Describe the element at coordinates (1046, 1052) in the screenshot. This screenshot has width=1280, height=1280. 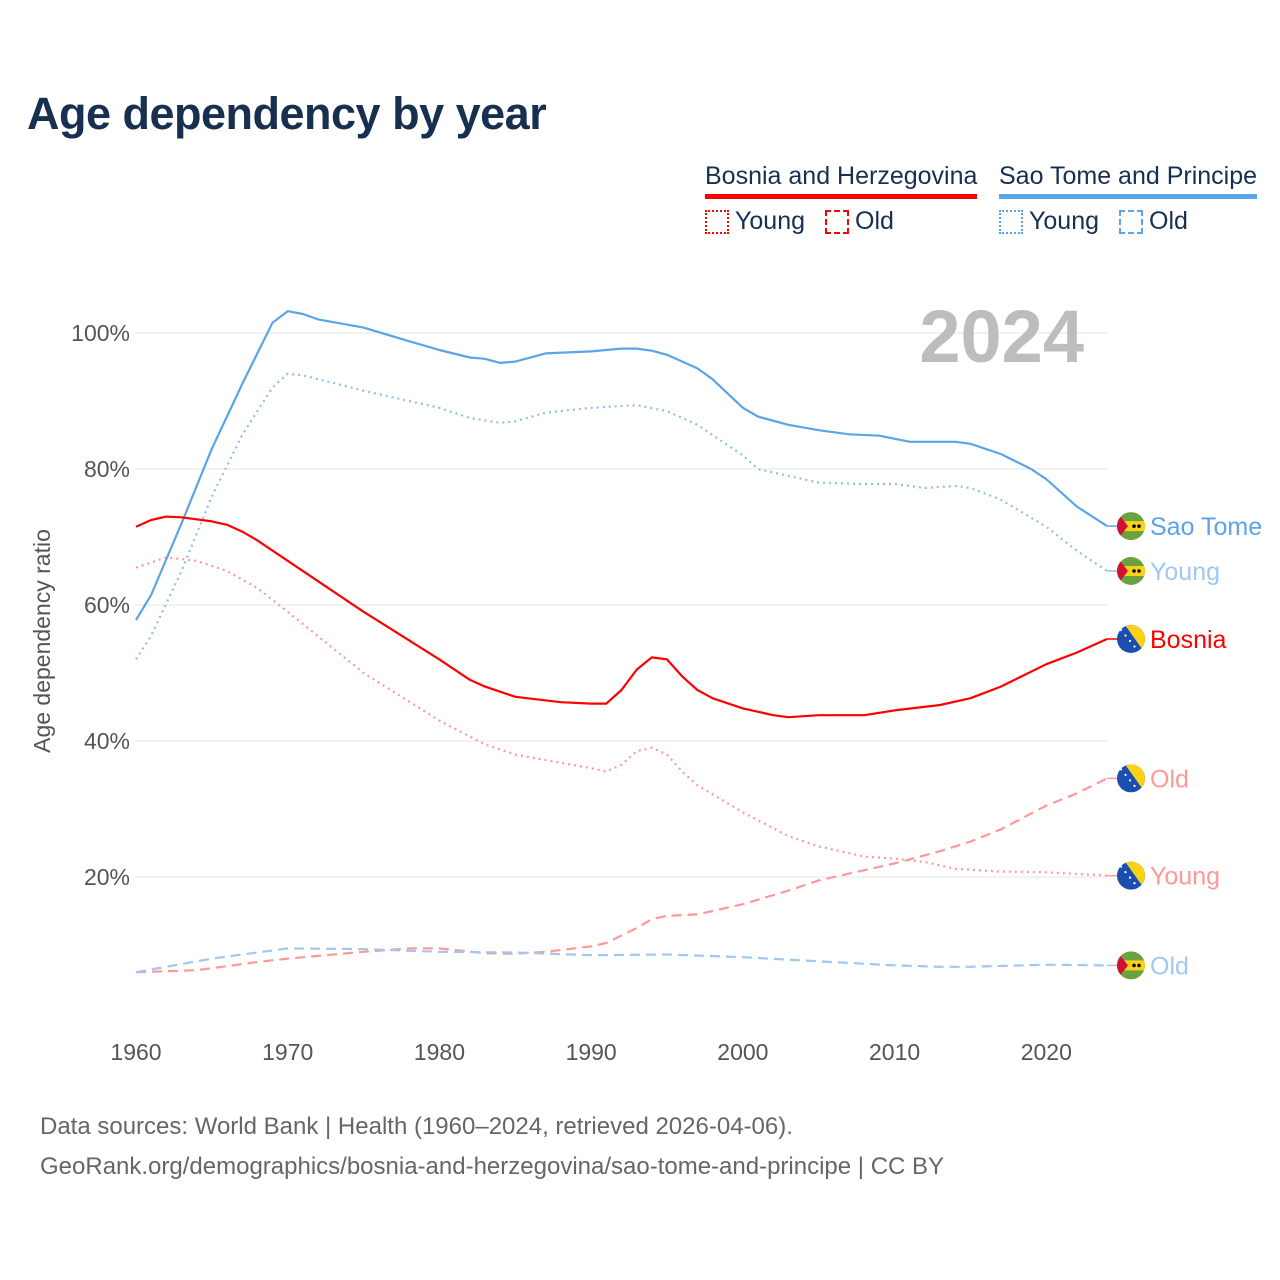
I see `x-tick-label: 2020` at that location.